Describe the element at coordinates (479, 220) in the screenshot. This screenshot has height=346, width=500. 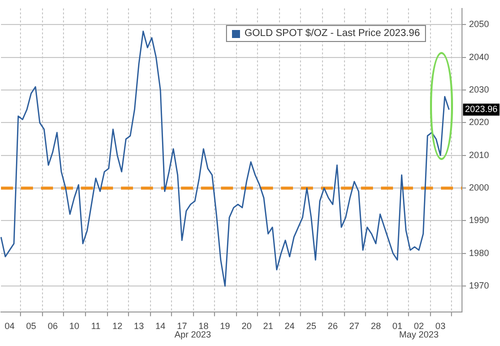
I see `y-tick-label: 1990` at that location.